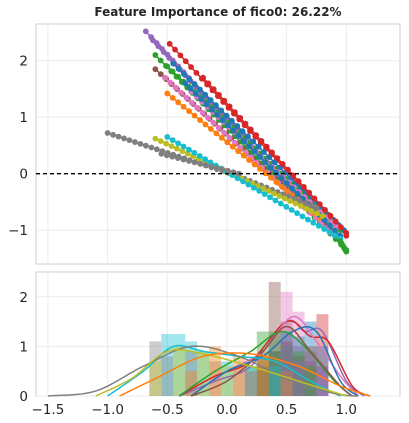 This screenshot has height=423, width=409. What do you see at coordinates (23, 175) in the screenshot?
I see `top-y-tick-label: 0` at bounding box center [23, 175].